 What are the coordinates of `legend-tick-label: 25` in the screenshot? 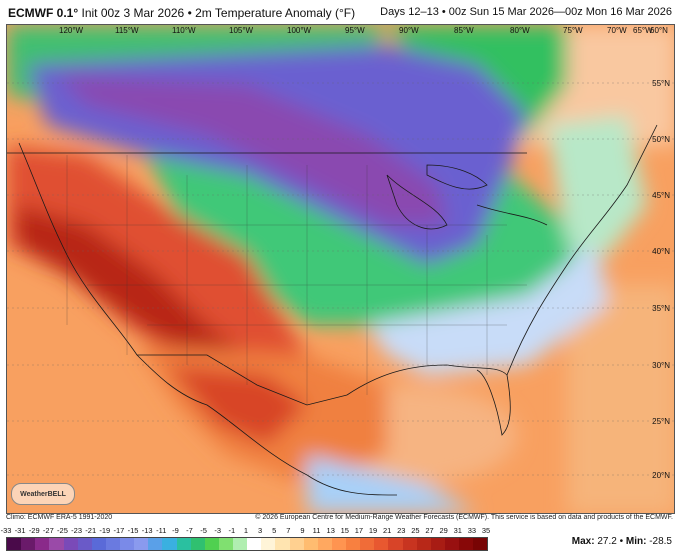 It's located at (415, 530).